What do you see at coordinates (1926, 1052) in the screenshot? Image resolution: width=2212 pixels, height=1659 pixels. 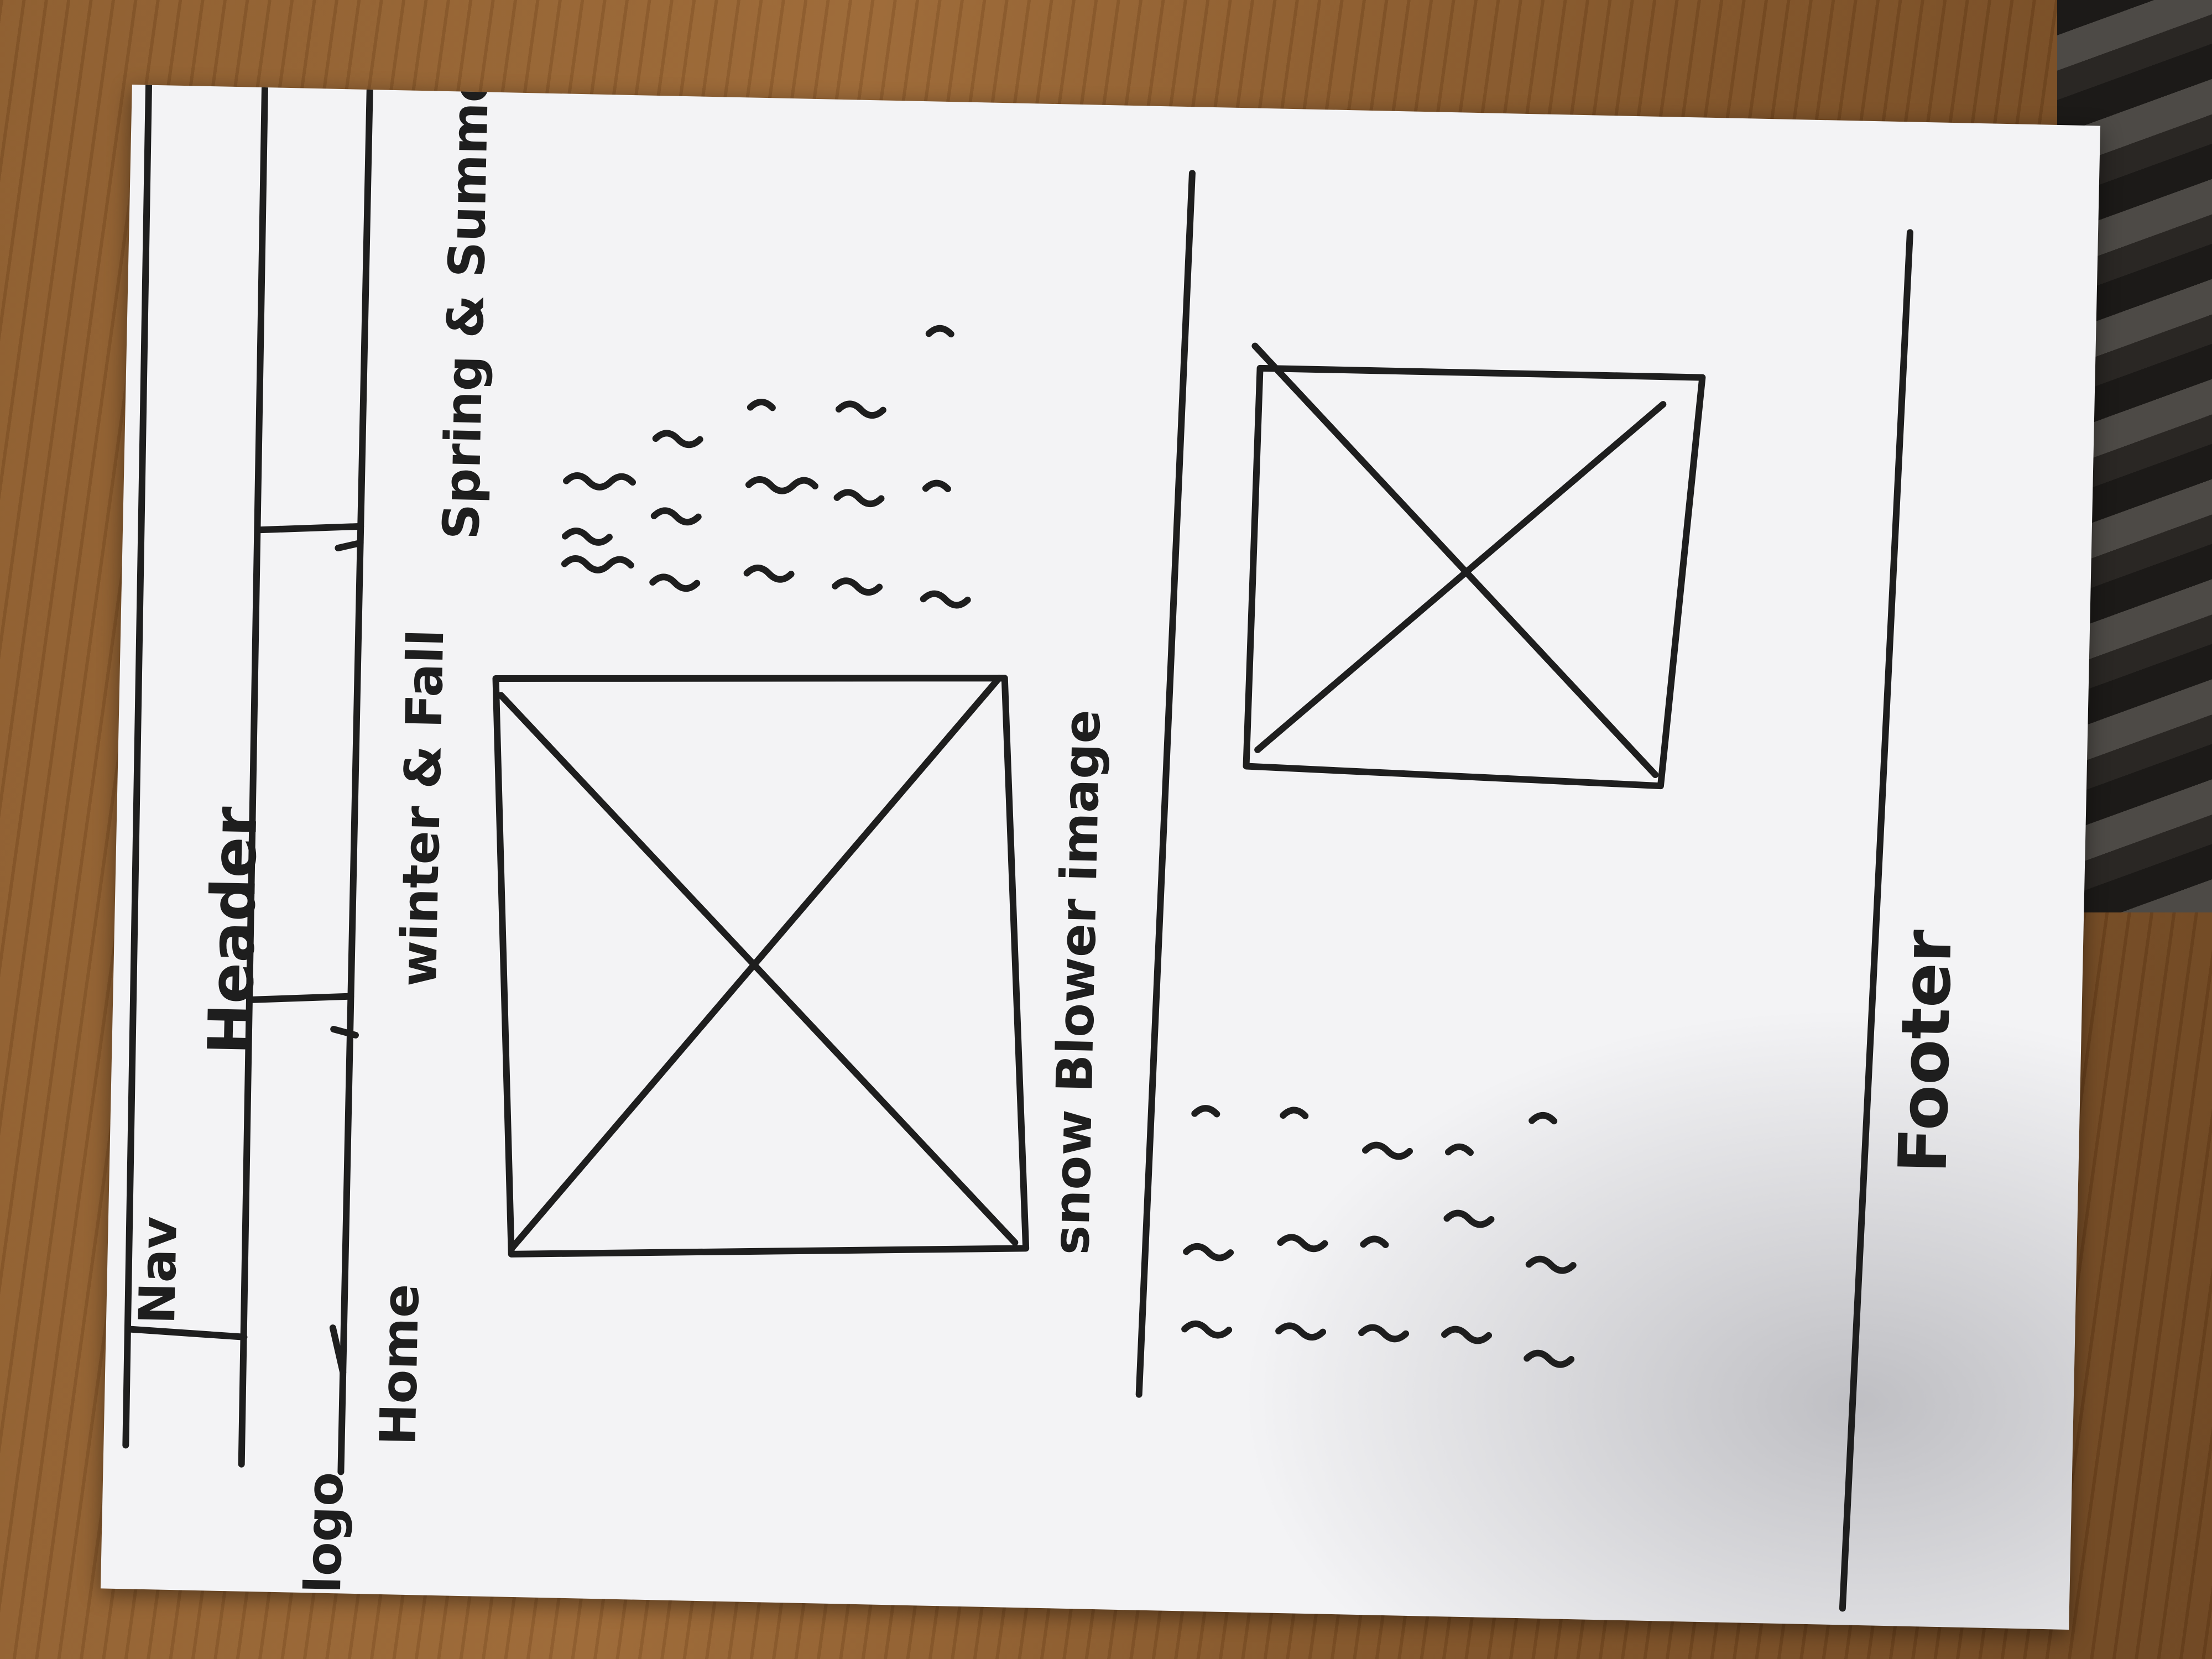 I see `footer-label: Footer` at bounding box center [1926, 1052].